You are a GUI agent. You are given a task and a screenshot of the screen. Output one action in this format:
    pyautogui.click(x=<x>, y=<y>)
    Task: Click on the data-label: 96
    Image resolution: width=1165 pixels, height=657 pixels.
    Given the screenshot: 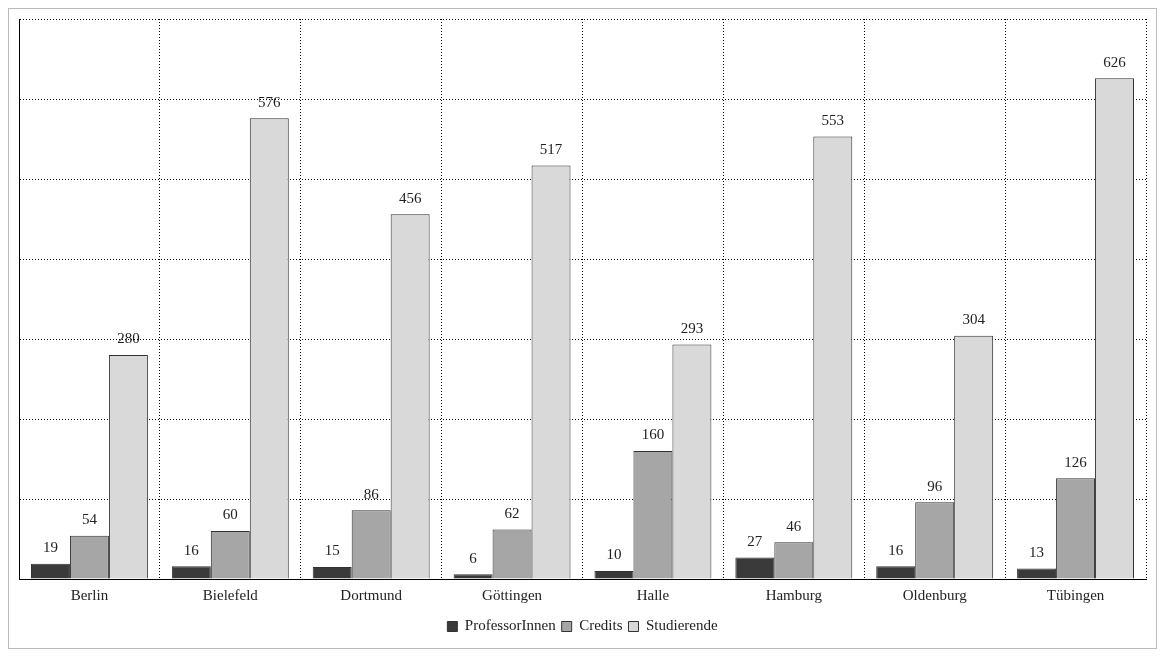 What is the action you would take?
    pyautogui.click(x=935, y=485)
    